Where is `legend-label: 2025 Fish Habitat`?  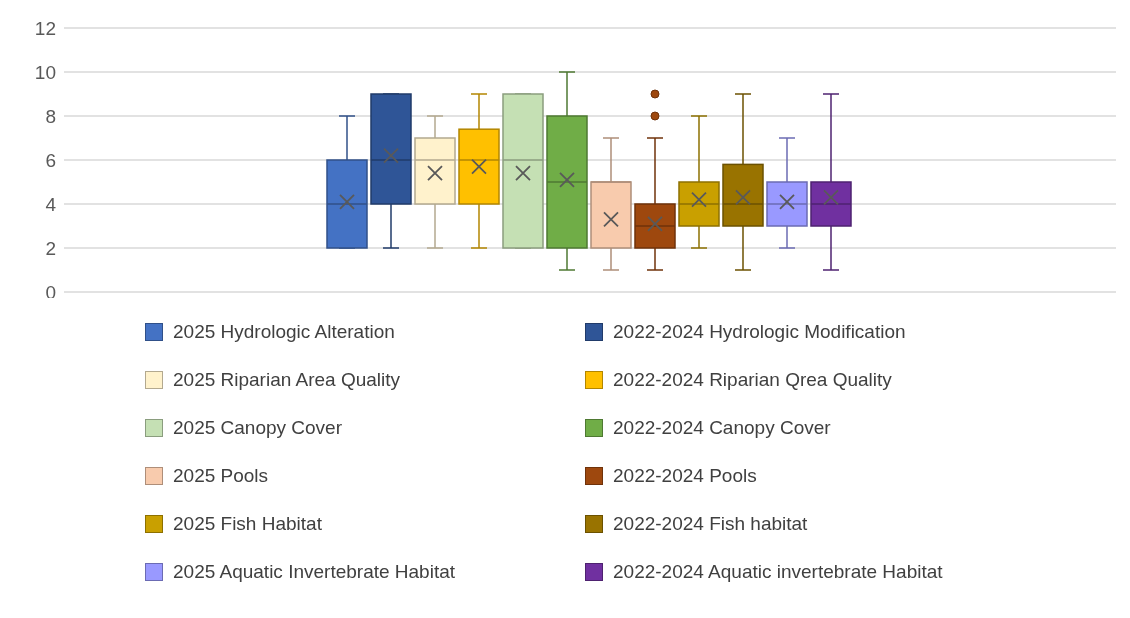
legend-label: 2025 Fish Habitat is located at coordinates (247, 524).